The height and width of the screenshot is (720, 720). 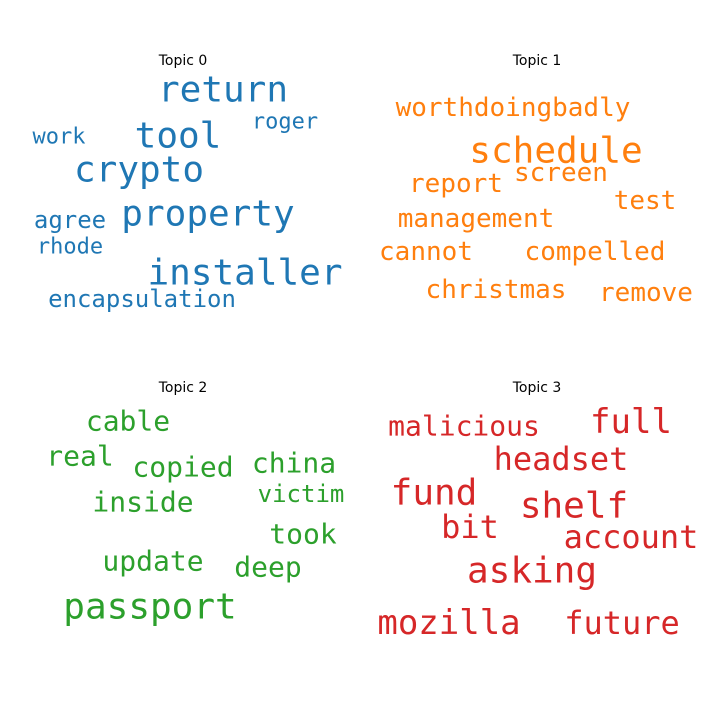 I want to click on topic-2-title: Topic 2, so click(x=183, y=388).